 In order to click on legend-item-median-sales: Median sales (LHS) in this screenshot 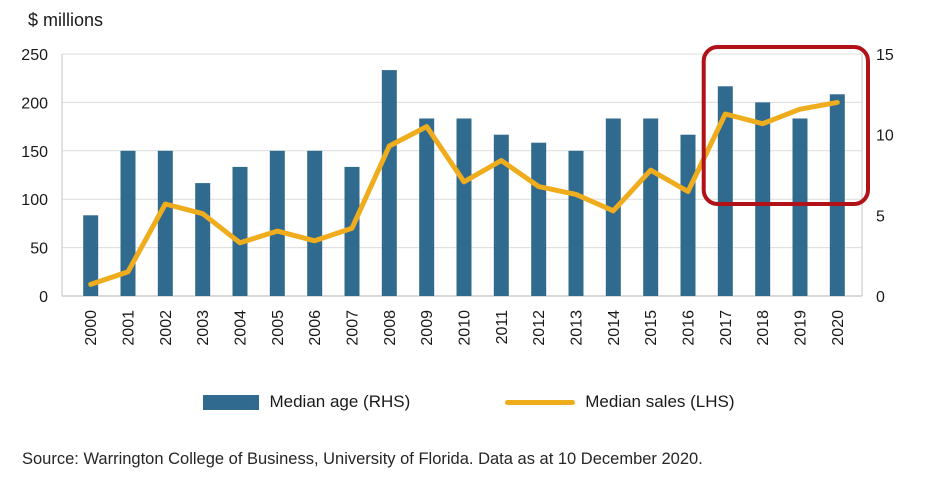, I will do `click(620, 402)`.